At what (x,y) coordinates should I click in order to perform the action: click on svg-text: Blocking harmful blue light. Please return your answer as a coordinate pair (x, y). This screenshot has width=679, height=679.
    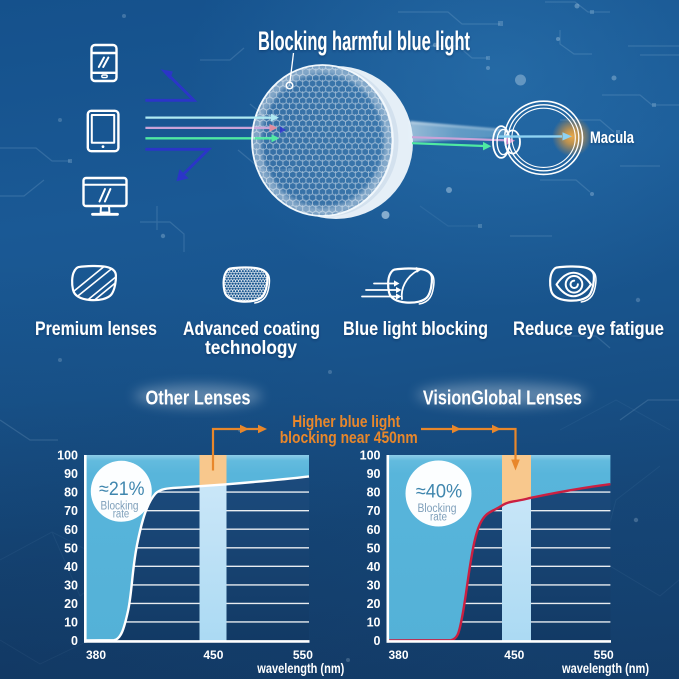
    Looking at the image, I should click on (364, 41).